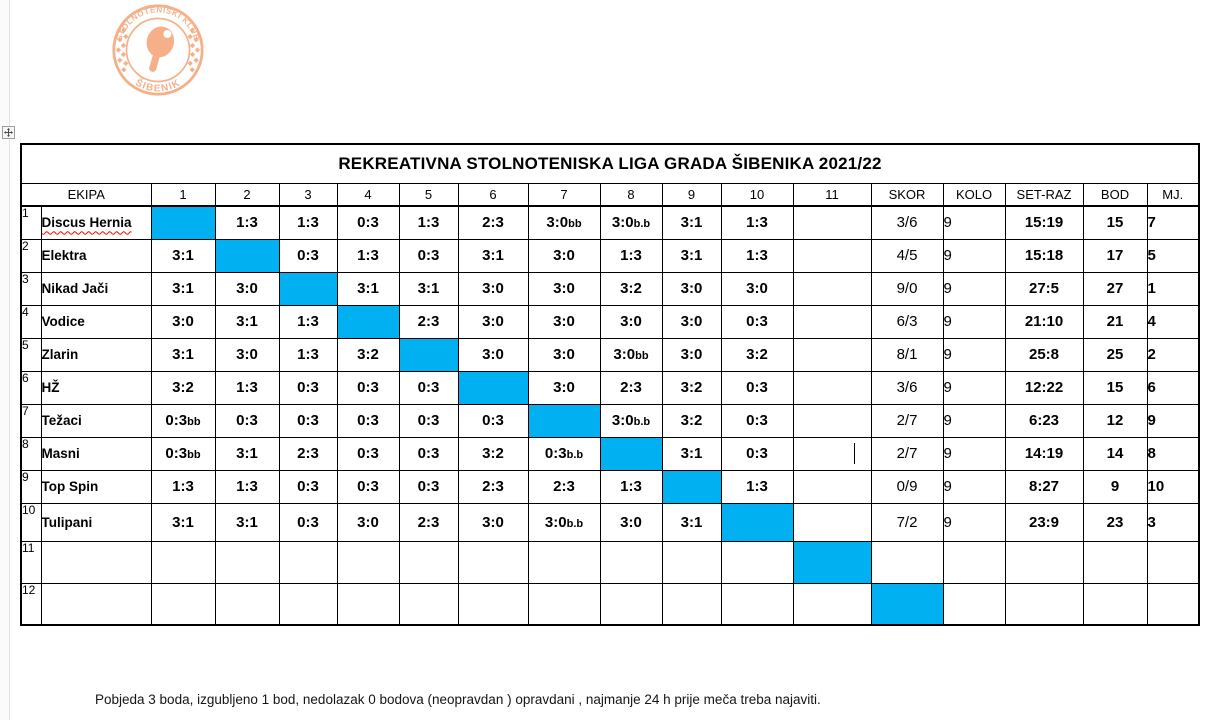 The height and width of the screenshot is (720, 1221). I want to click on skor-cell: 0/9, so click(907, 486).